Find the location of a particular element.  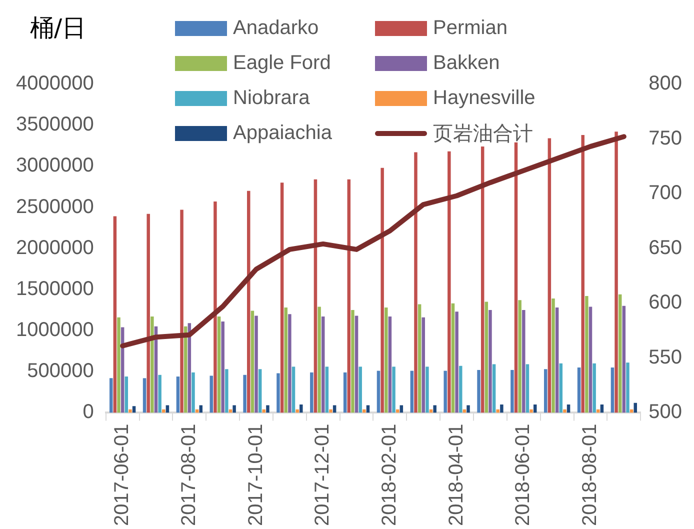

y-tick-label: 1500000 is located at coordinates (55, 289).